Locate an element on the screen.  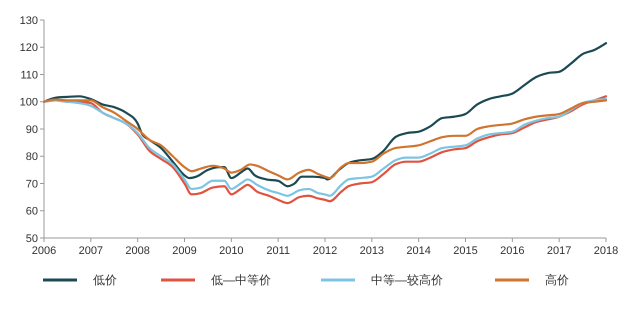
y-tick-label: 90 is located at coordinates (32, 130).